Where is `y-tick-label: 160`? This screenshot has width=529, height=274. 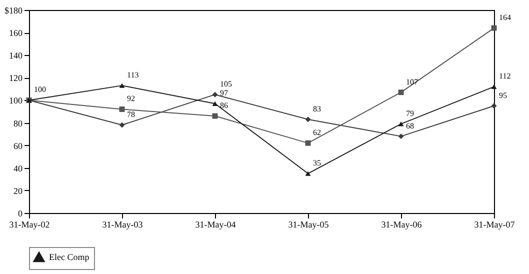
y-tick-label: 160 is located at coordinates (16, 33).